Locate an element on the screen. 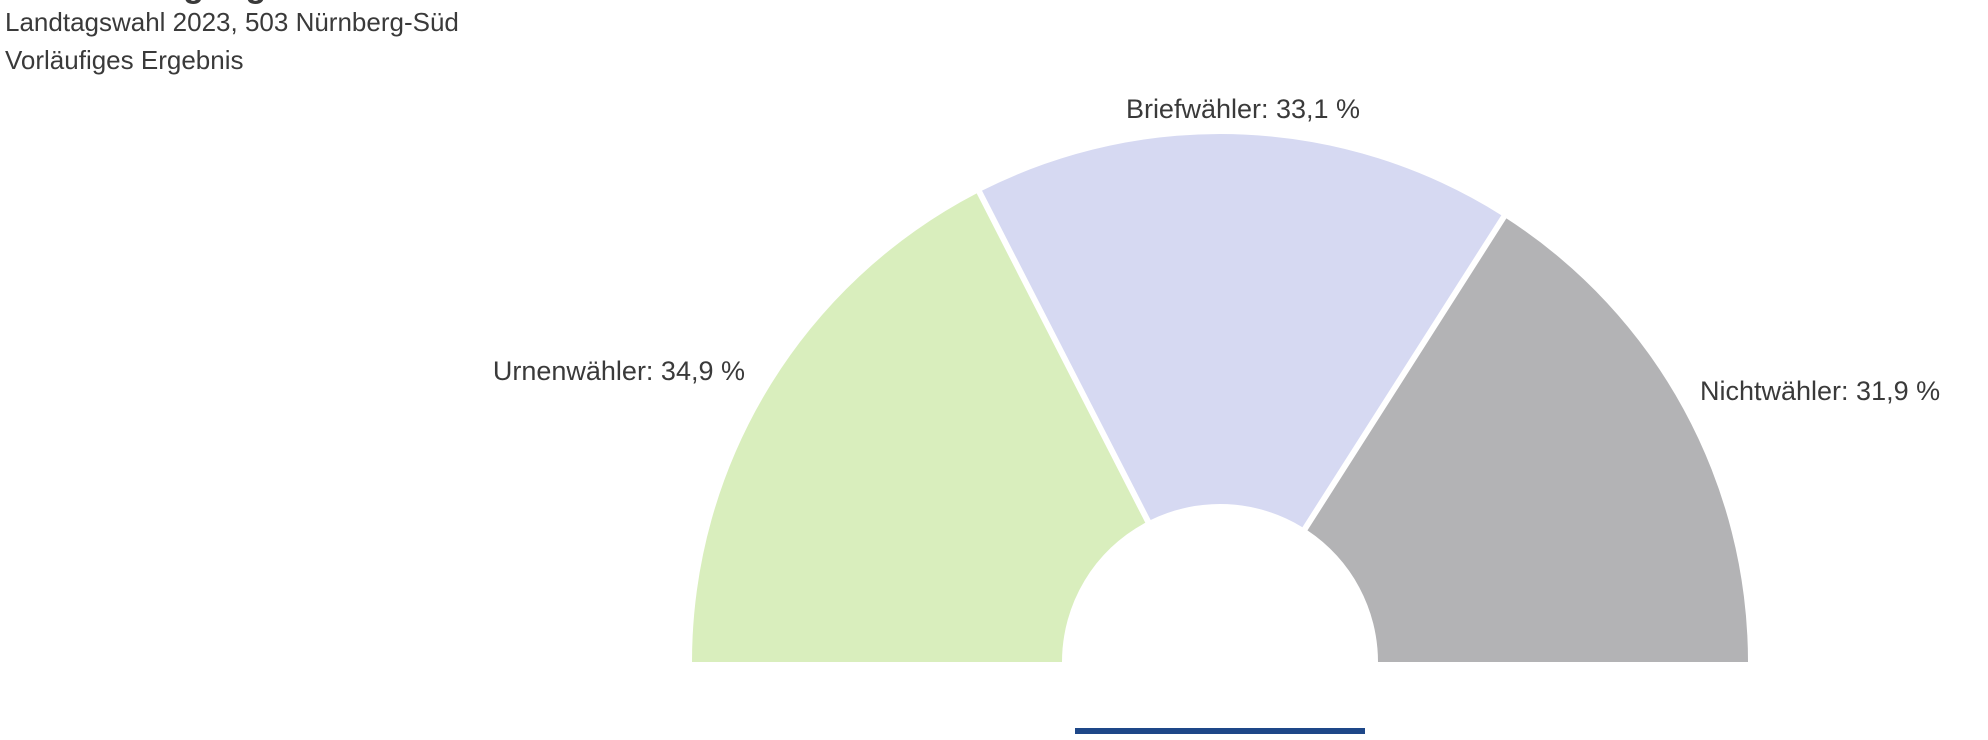  bottom-navy-bar is located at coordinates (1220, 731).